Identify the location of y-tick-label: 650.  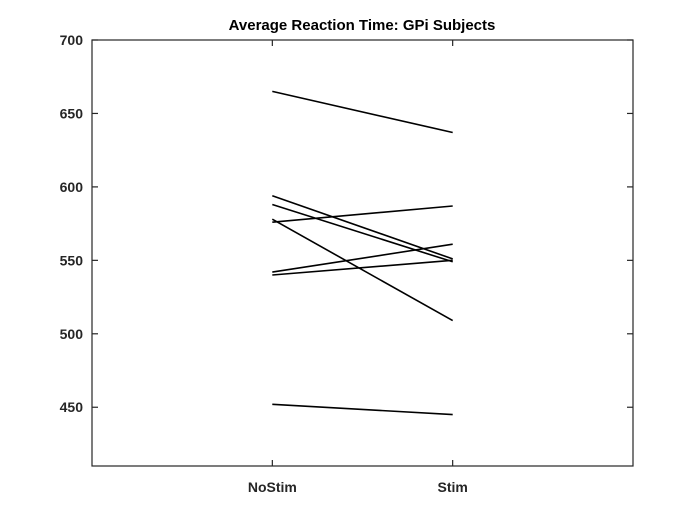
(72, 113).